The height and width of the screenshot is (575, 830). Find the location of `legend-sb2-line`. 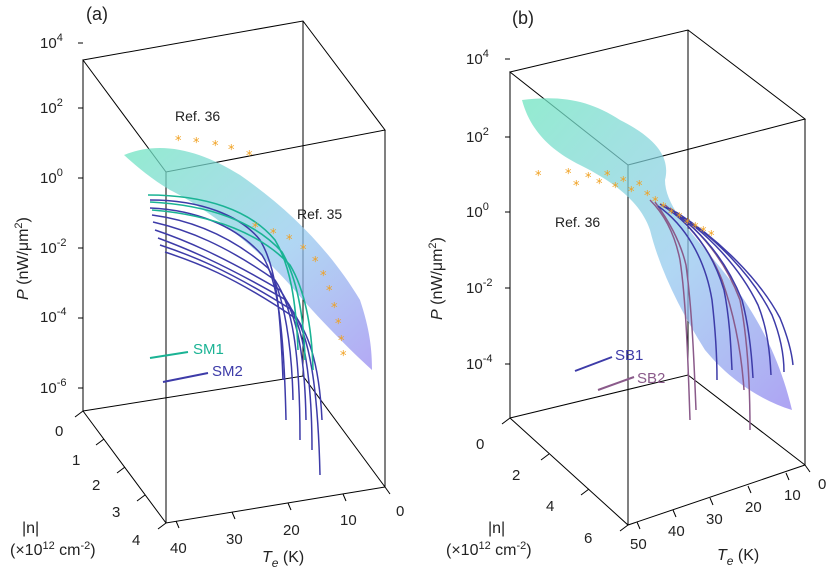

legend-sb2-line is located at coordinates (616, 383).